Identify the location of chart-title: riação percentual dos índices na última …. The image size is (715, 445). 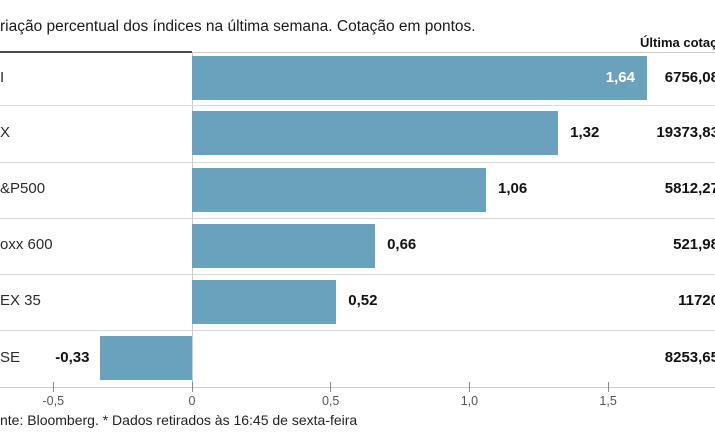
(238, 26).